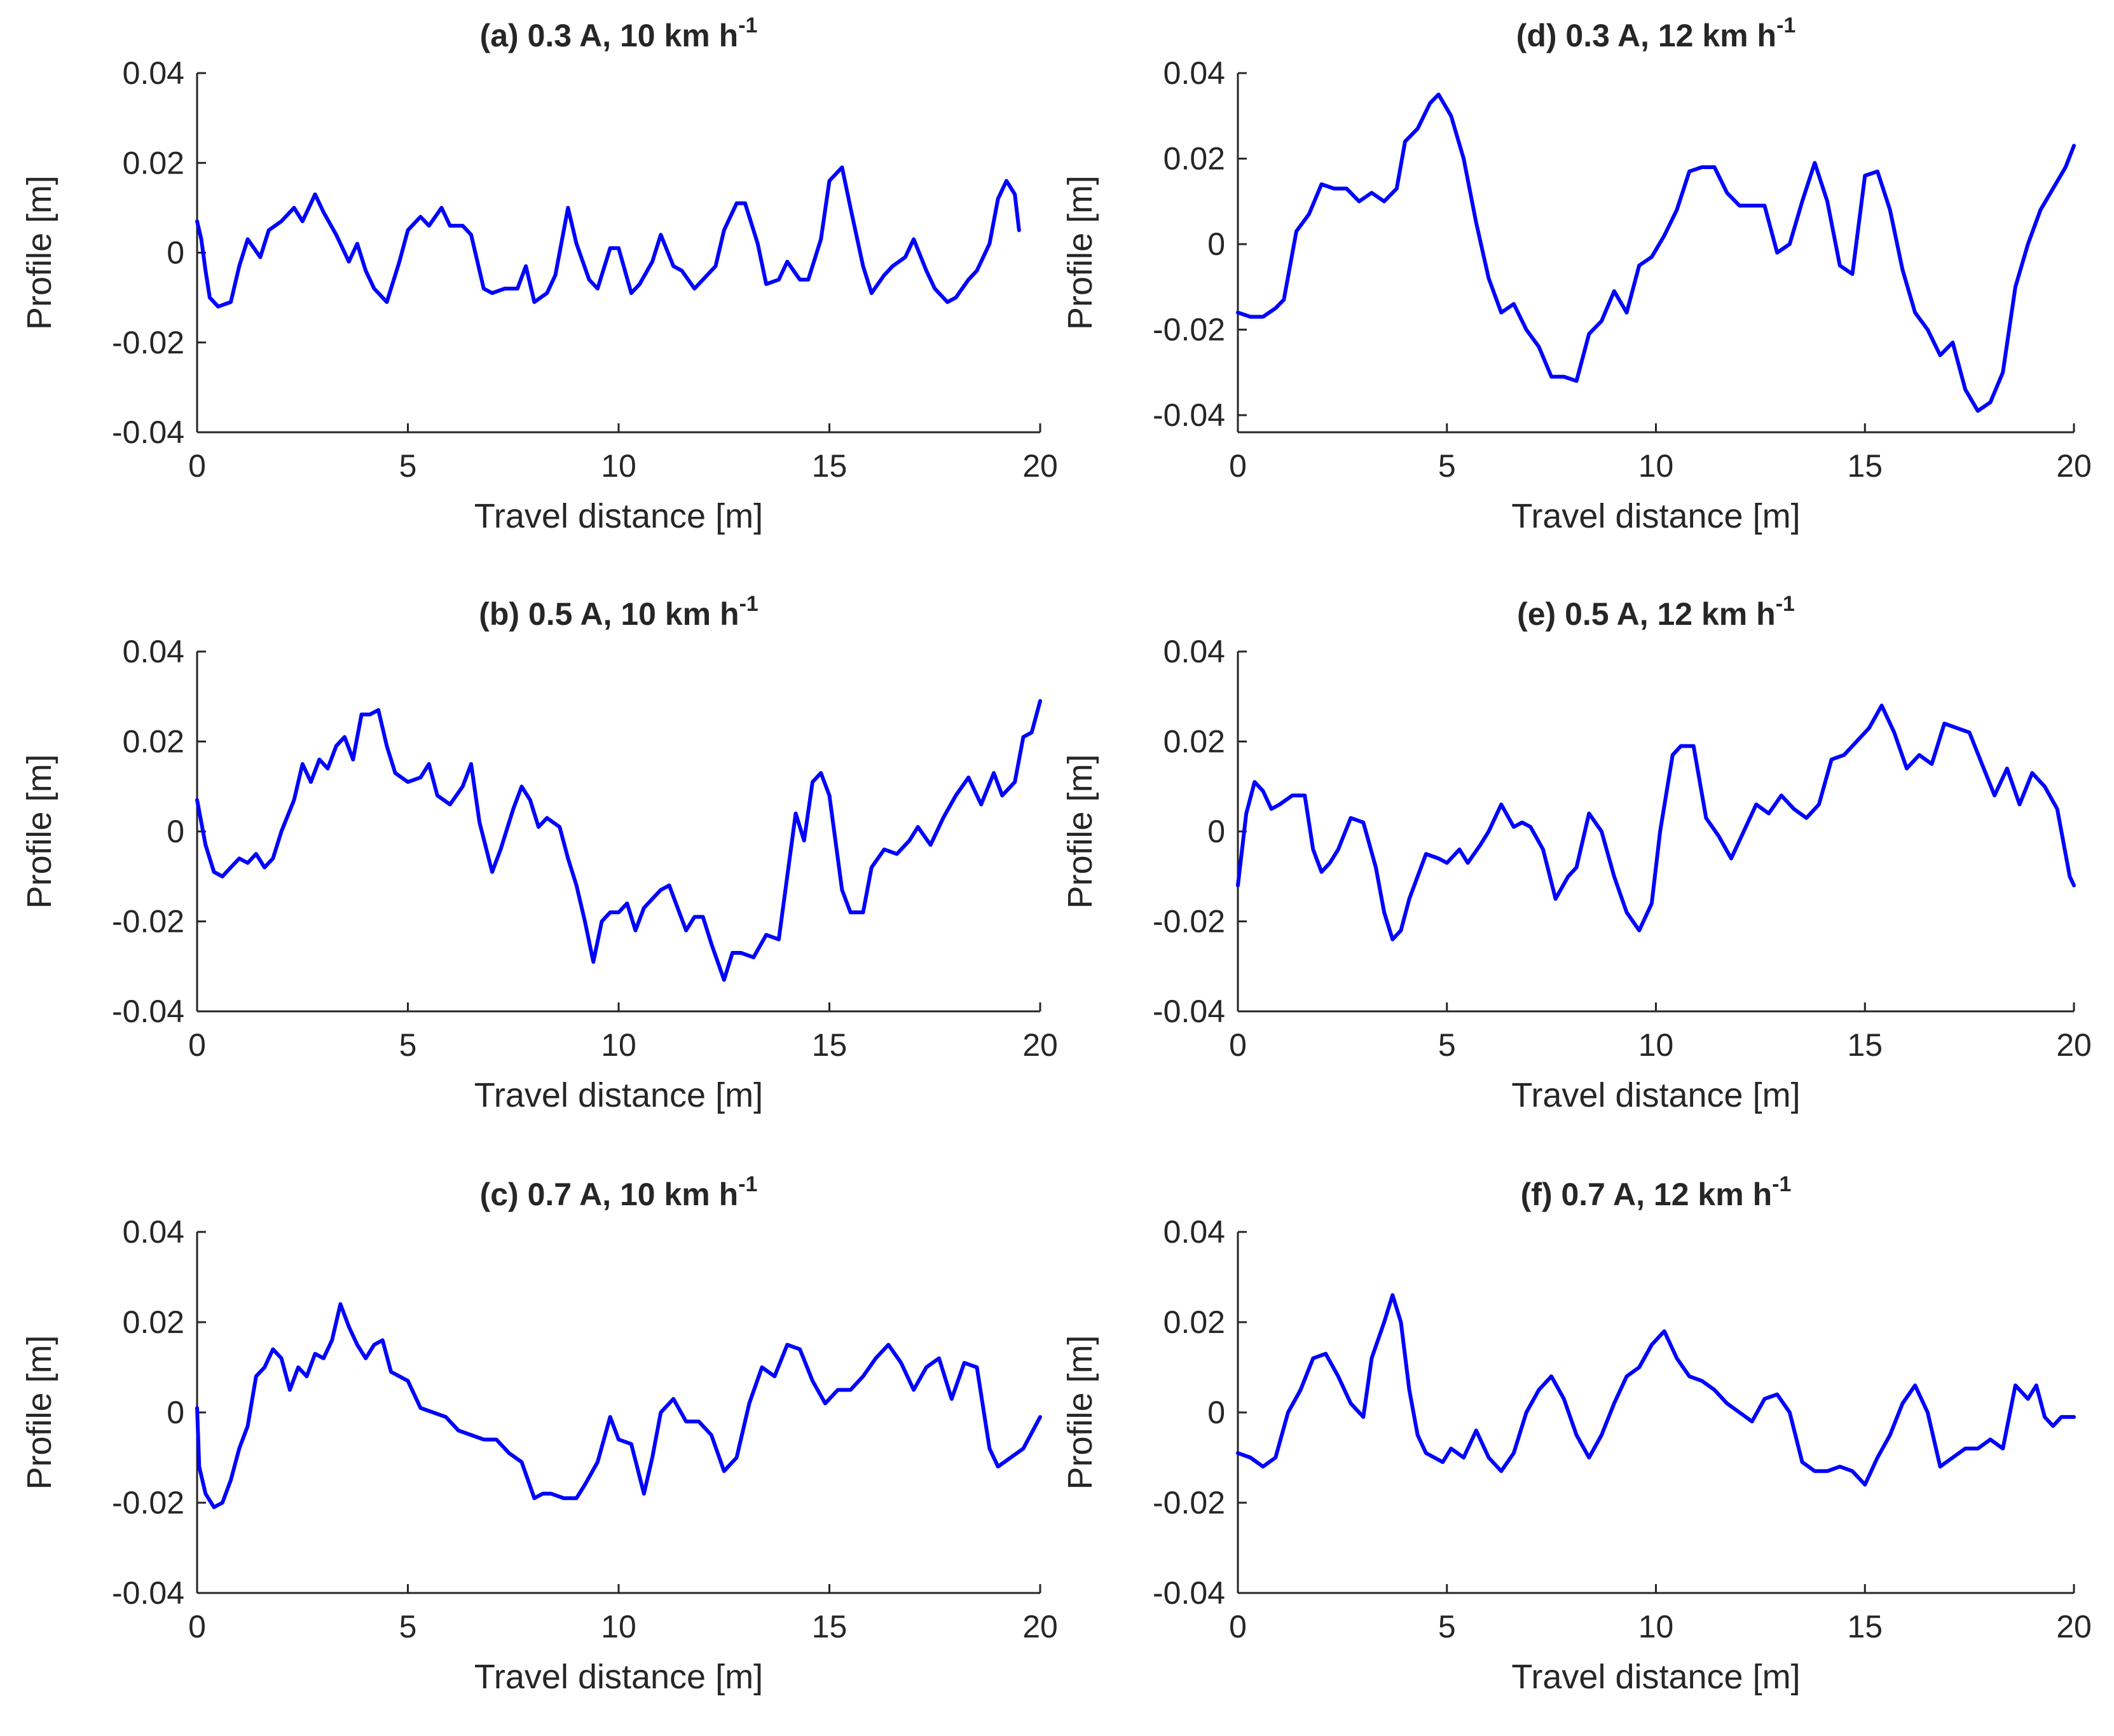 This screenshot has height=1736, width=2114. Describe the element at coordinates (1646, 1194) in the screenshot. I see `chart-title-main: (f) 0.7 A, 12 km h` at that location.